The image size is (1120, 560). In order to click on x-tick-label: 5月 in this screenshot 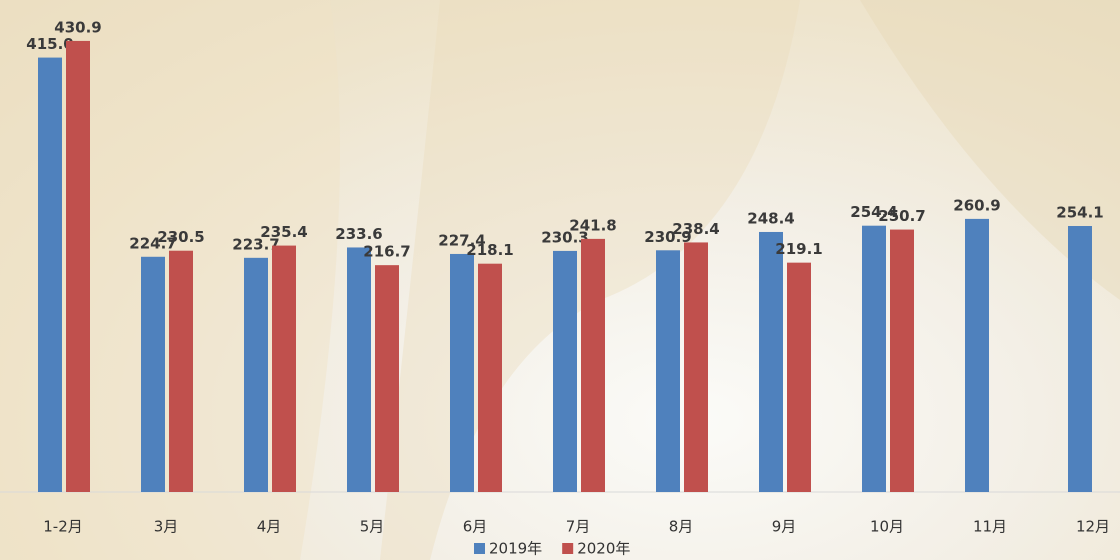, I will do `click(372, 527)`.